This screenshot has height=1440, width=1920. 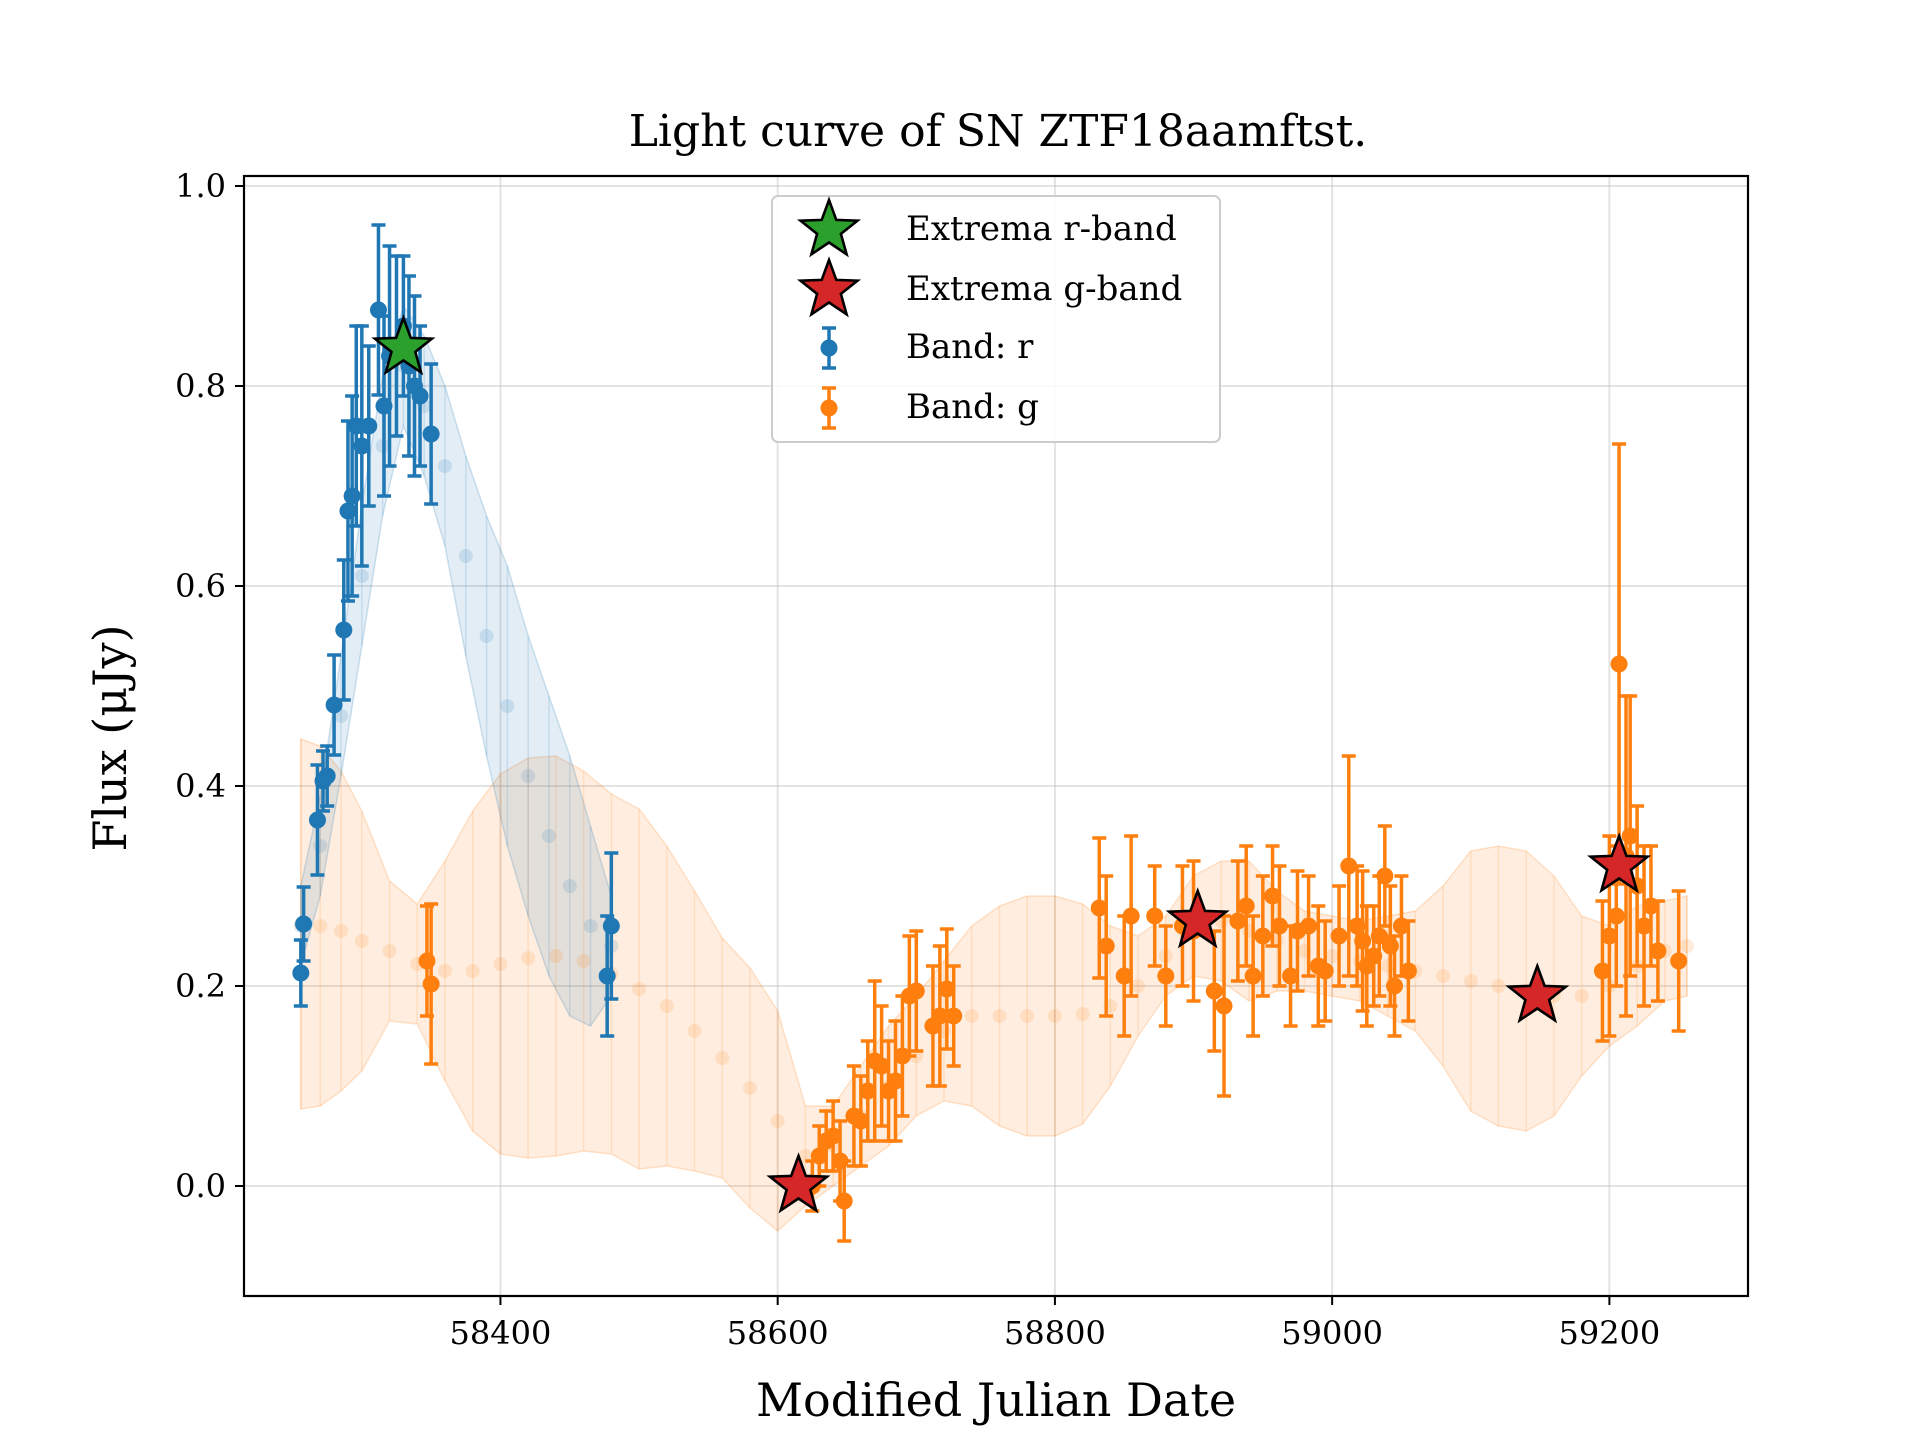 What do you see at coordinates (1041, 229) in the screenshot?
I see `legend-label-extrema-r: Extrema r-band` at bounding box center [1041, 229].